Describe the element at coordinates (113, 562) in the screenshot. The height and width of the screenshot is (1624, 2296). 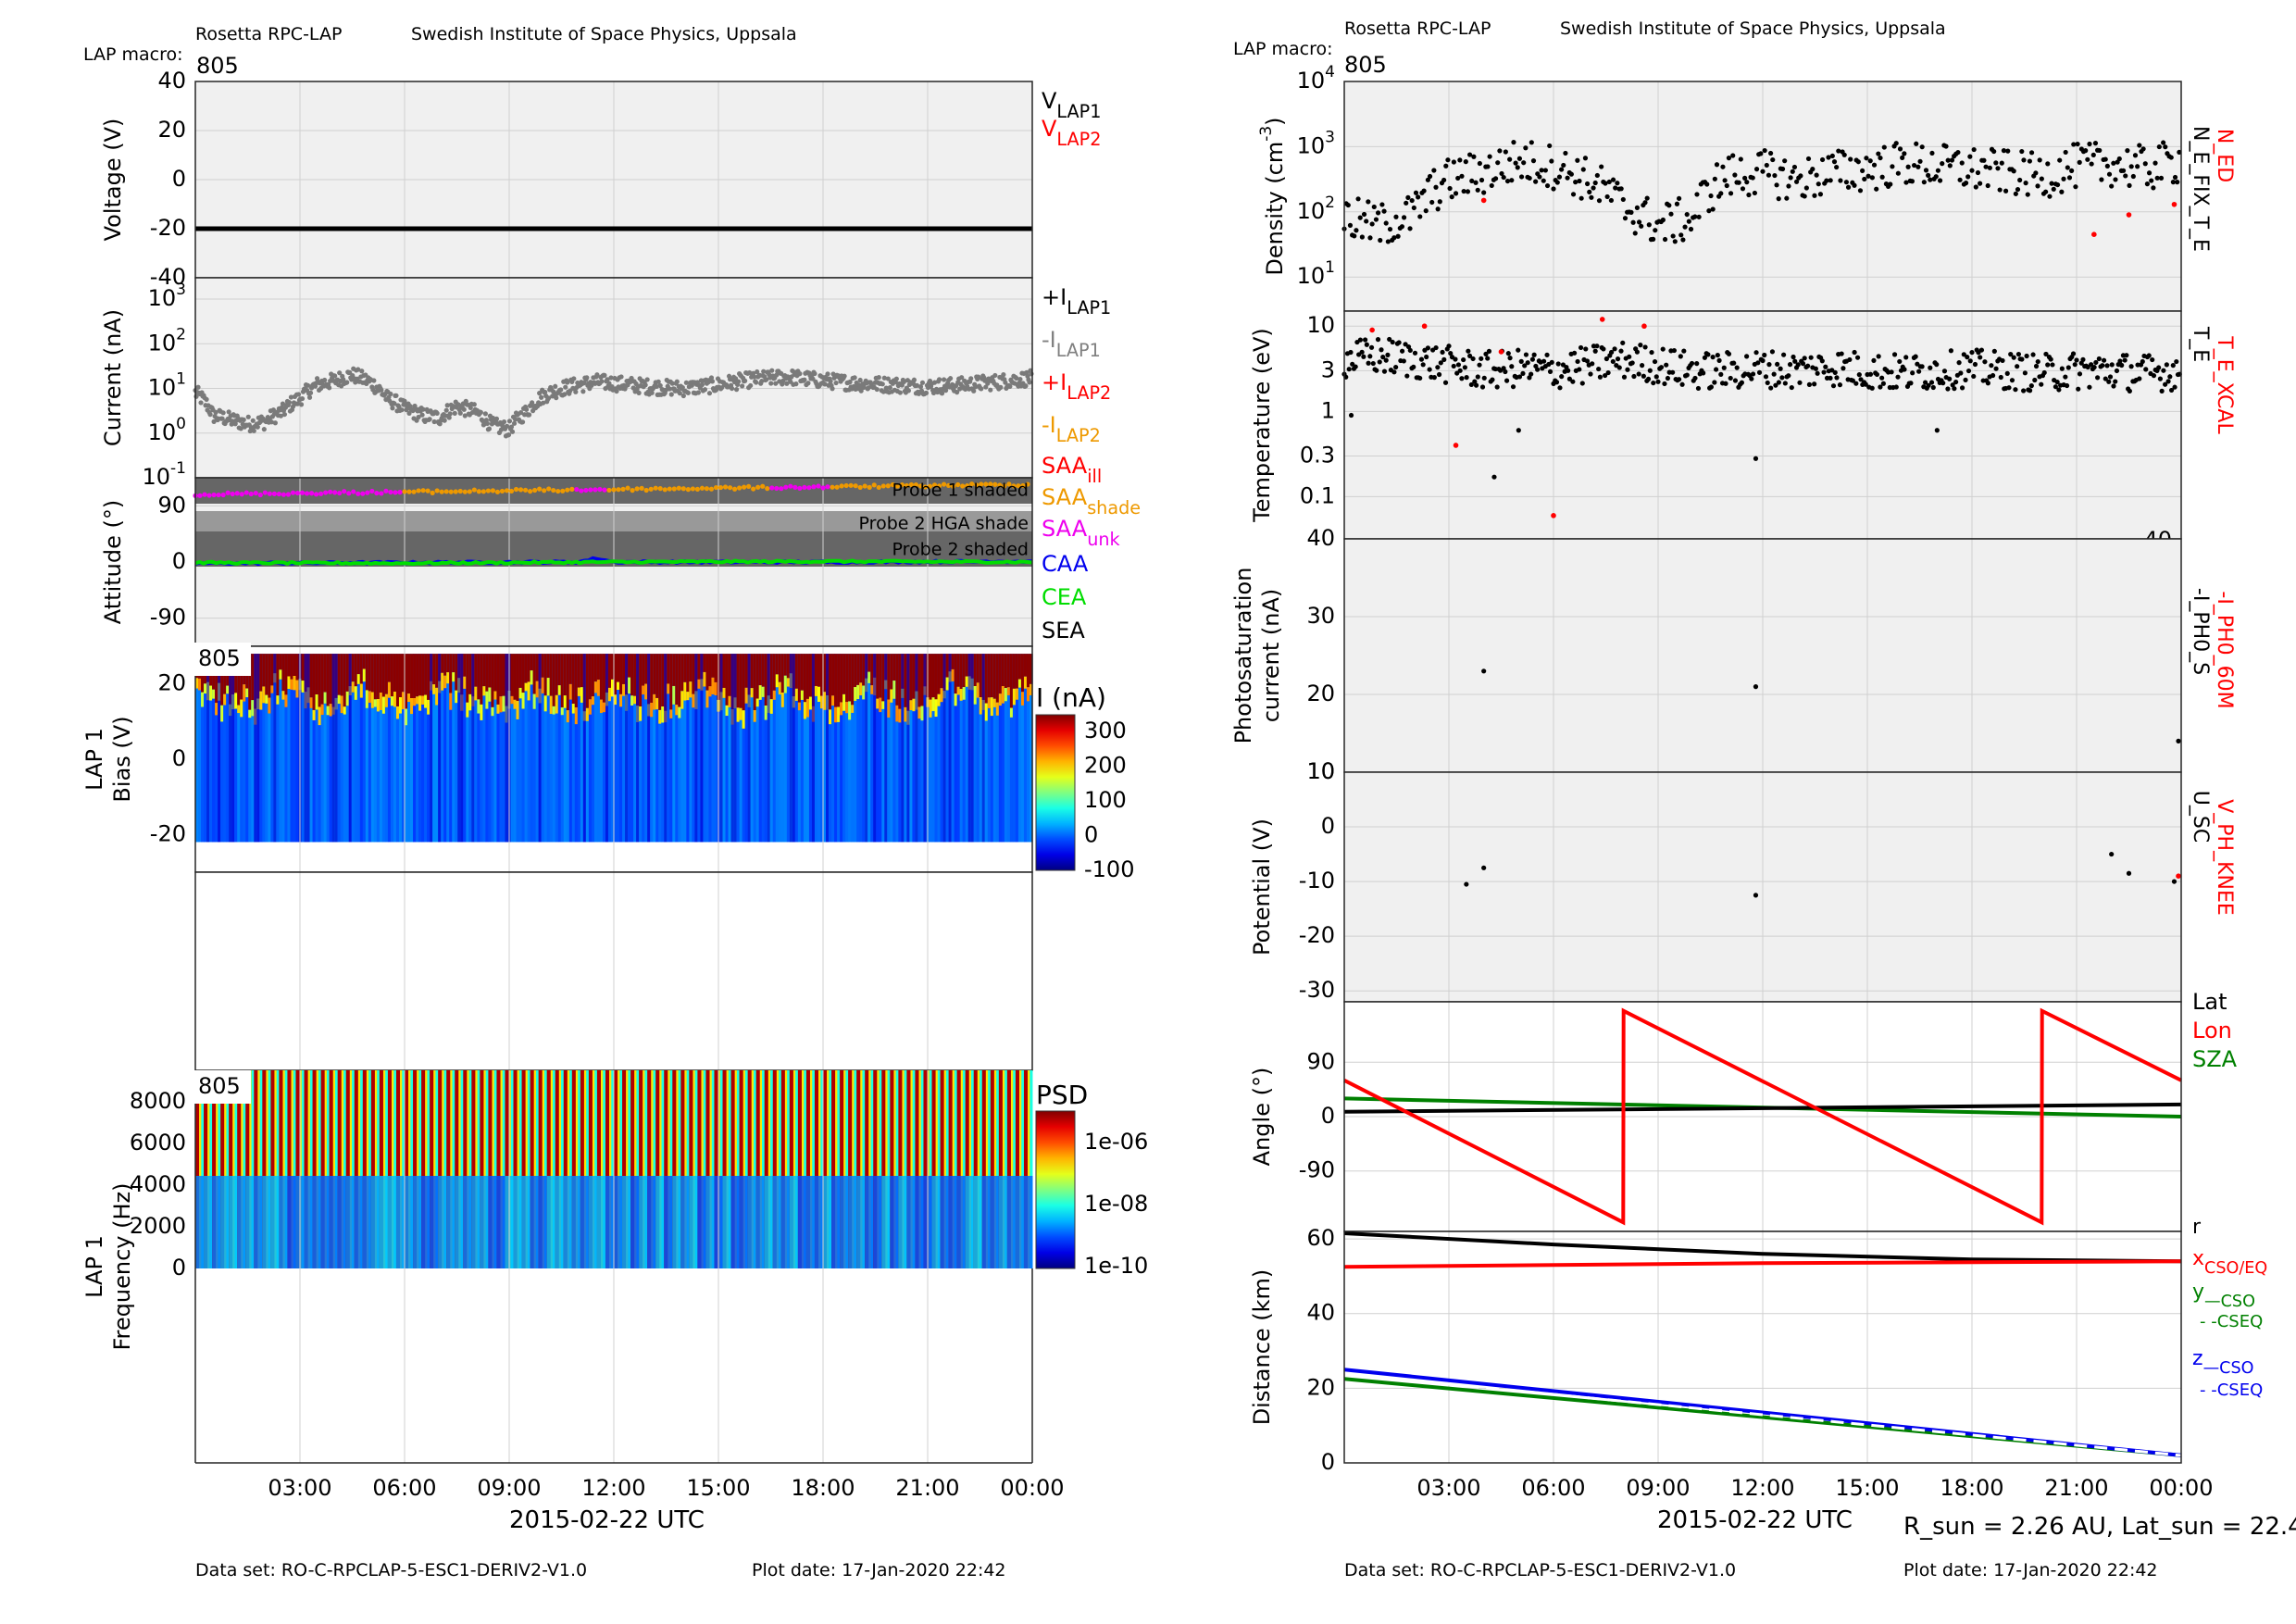
I see `attitude-ylabel: Attitude (°)` at that location.